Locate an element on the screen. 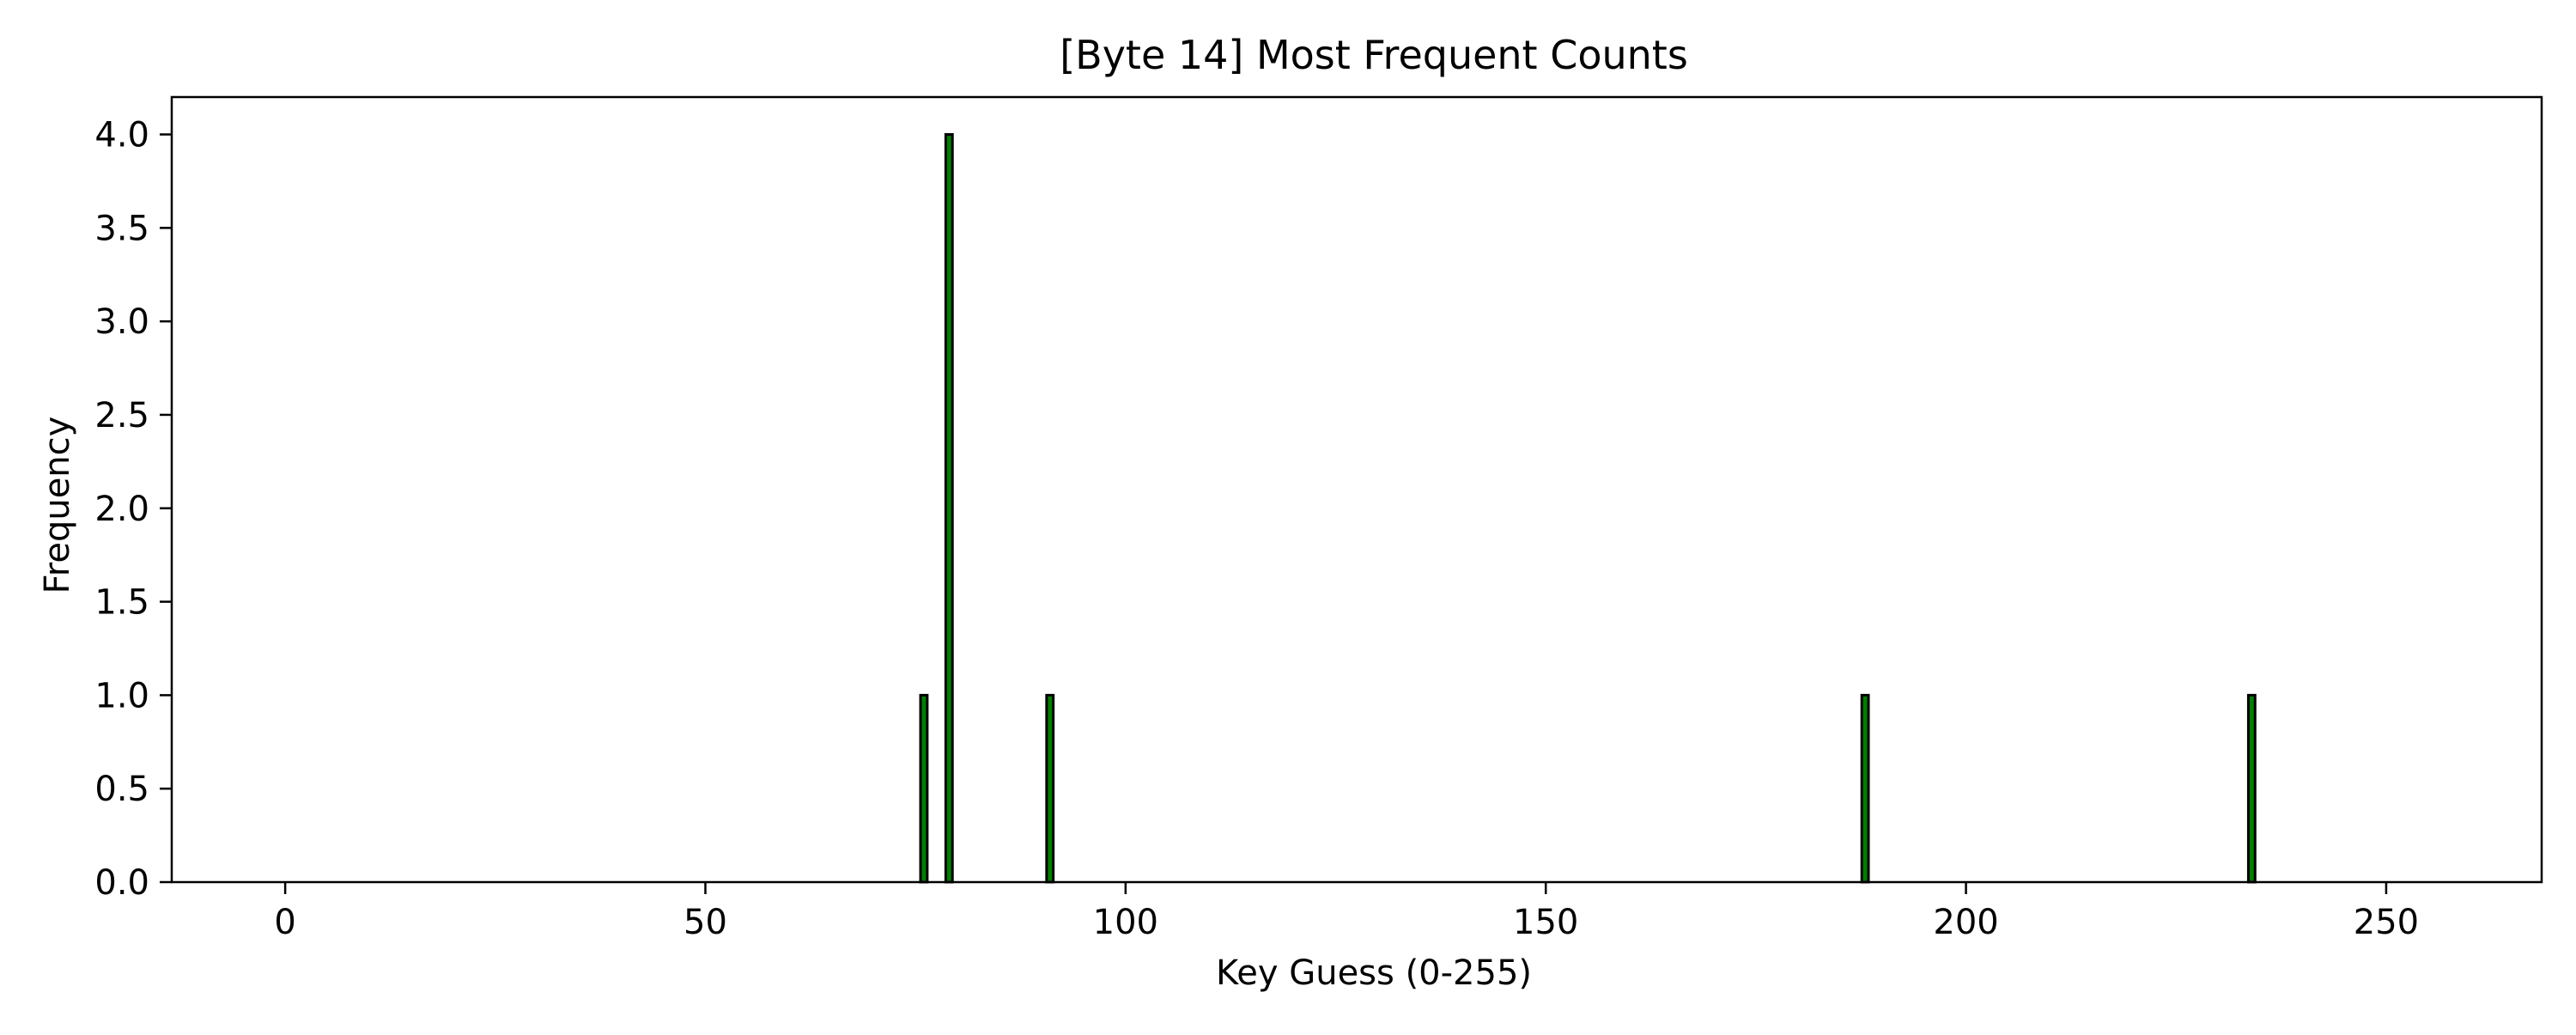 This screenshot has width=2576, height=1035. y-tick-label: 2.5 is located at coordinates (122, 415).